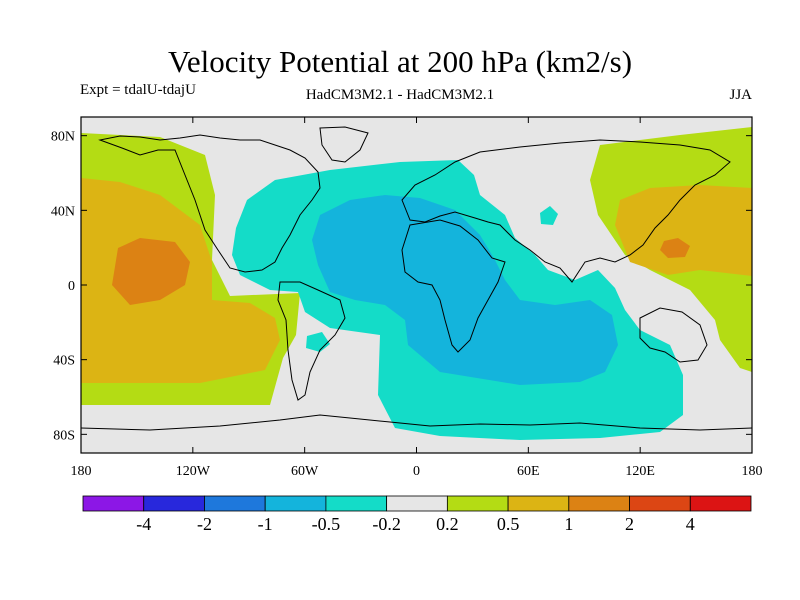  What do you see at coordinates (568, 524) in the screenshot?
I see `colorbar-label: 1` at bounding box center [568, 524].